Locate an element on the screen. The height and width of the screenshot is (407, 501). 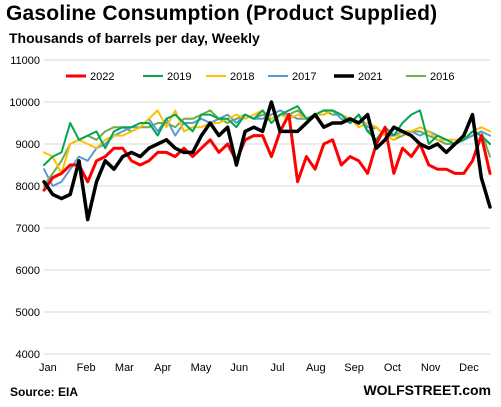
chart-subtitle: Thousands of barrels per day, Weekly is located at coordinates (134, 38).